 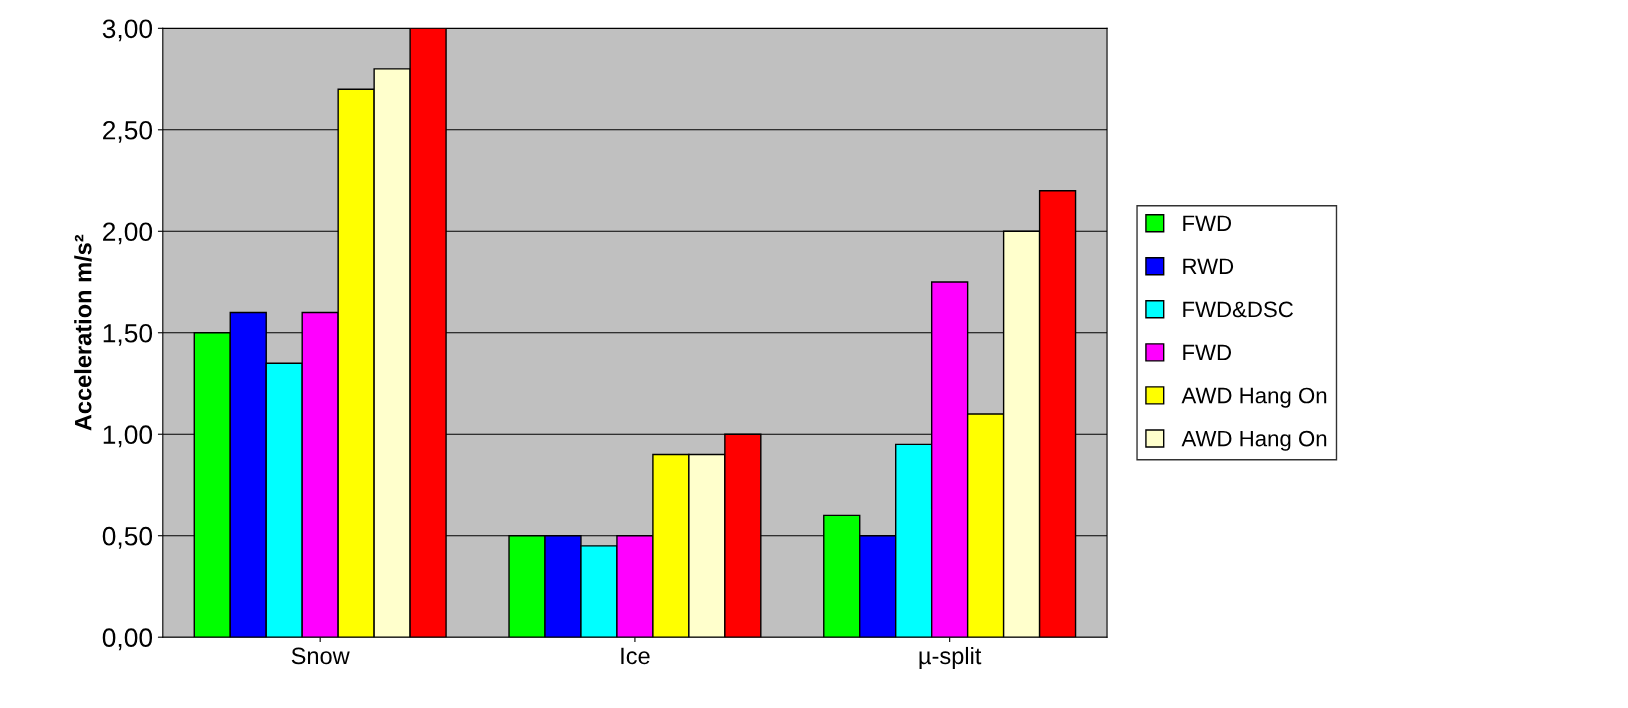 I want to click on legend-label: FWD&DSC, so click(x=1238, y=309).